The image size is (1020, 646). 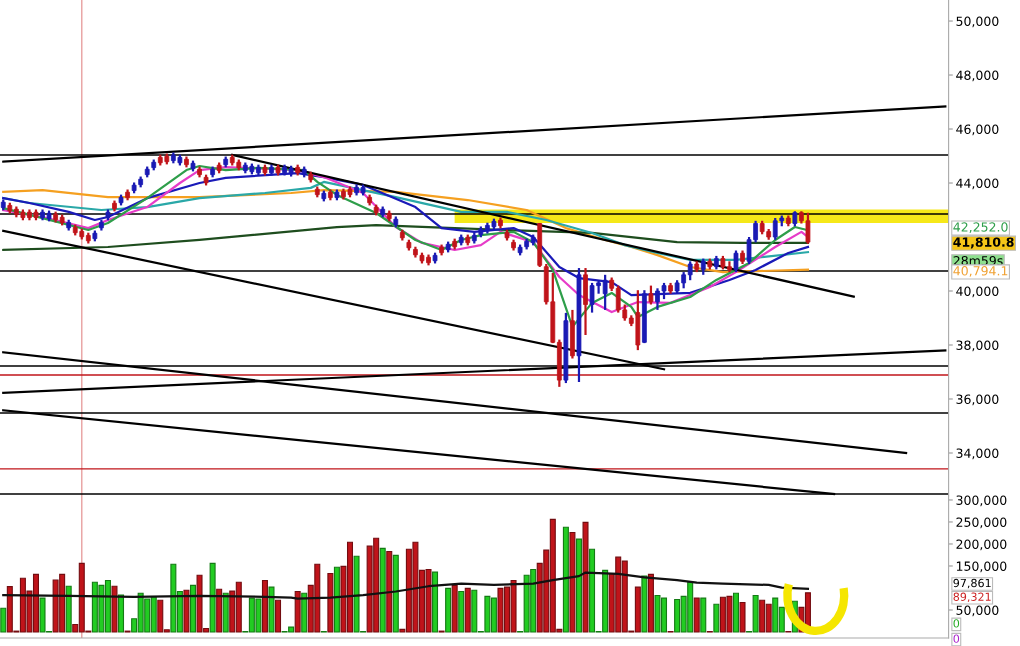 What do you see at coordinates (977, 130) in the screenshot?
I see `y-tick-label: 46,000` at bounding box center [977, 130].